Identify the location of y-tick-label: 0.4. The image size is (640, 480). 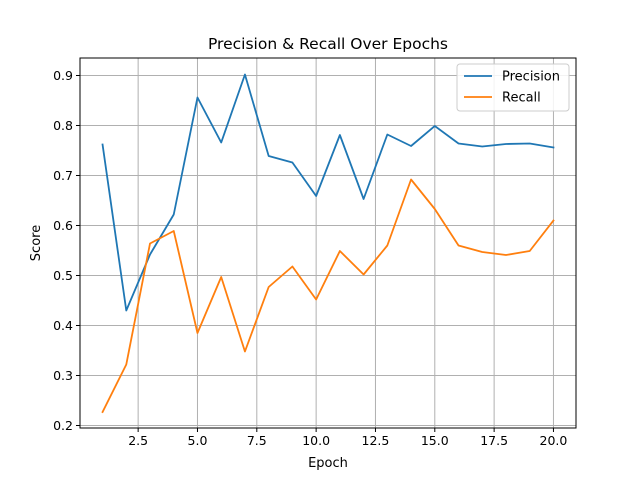
(63, 325).